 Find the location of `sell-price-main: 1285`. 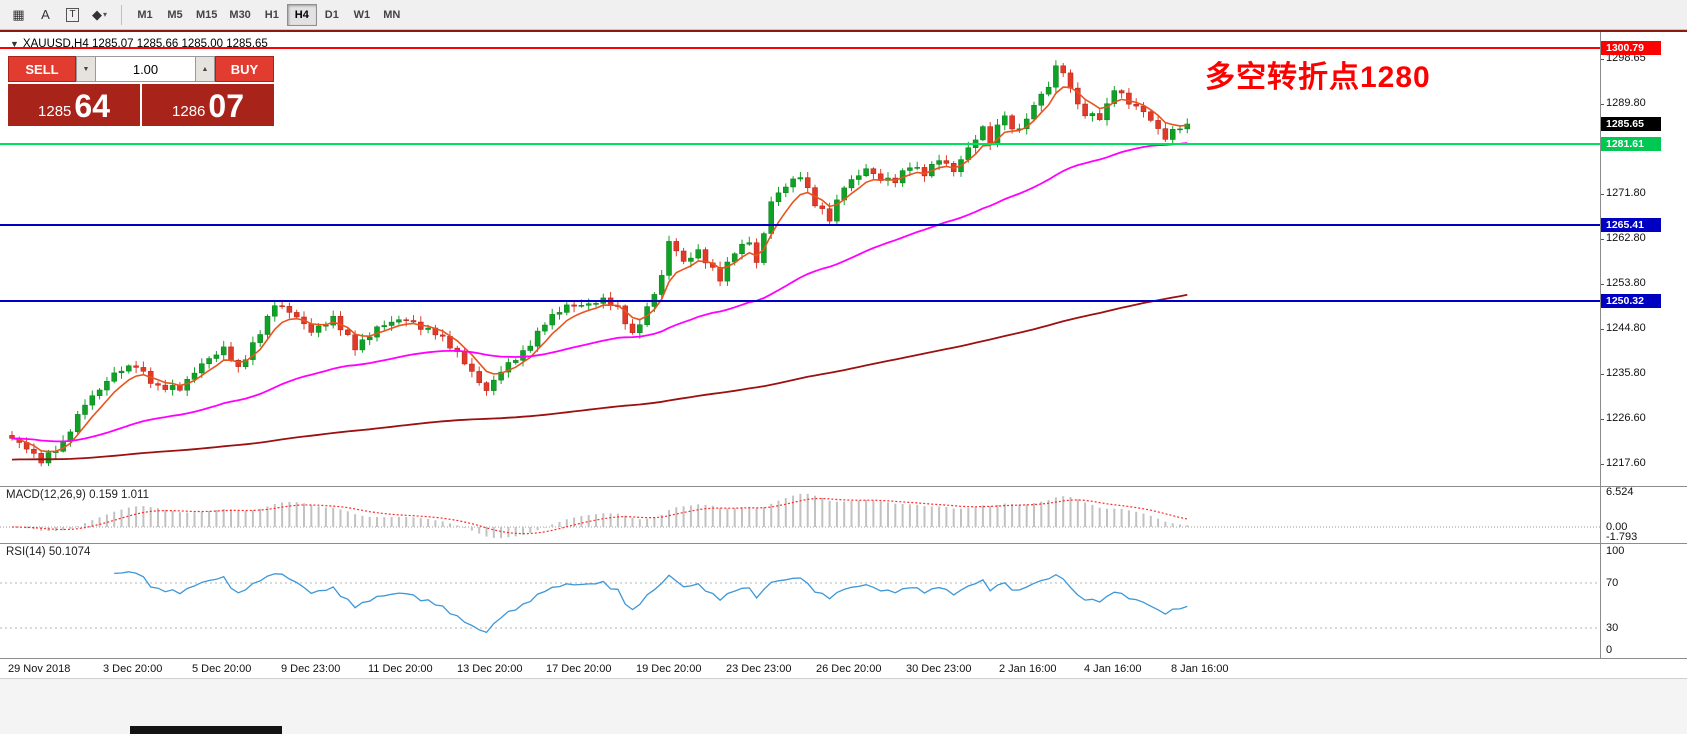

sell-price-main: 1285 is located at coordinates (55, 111).